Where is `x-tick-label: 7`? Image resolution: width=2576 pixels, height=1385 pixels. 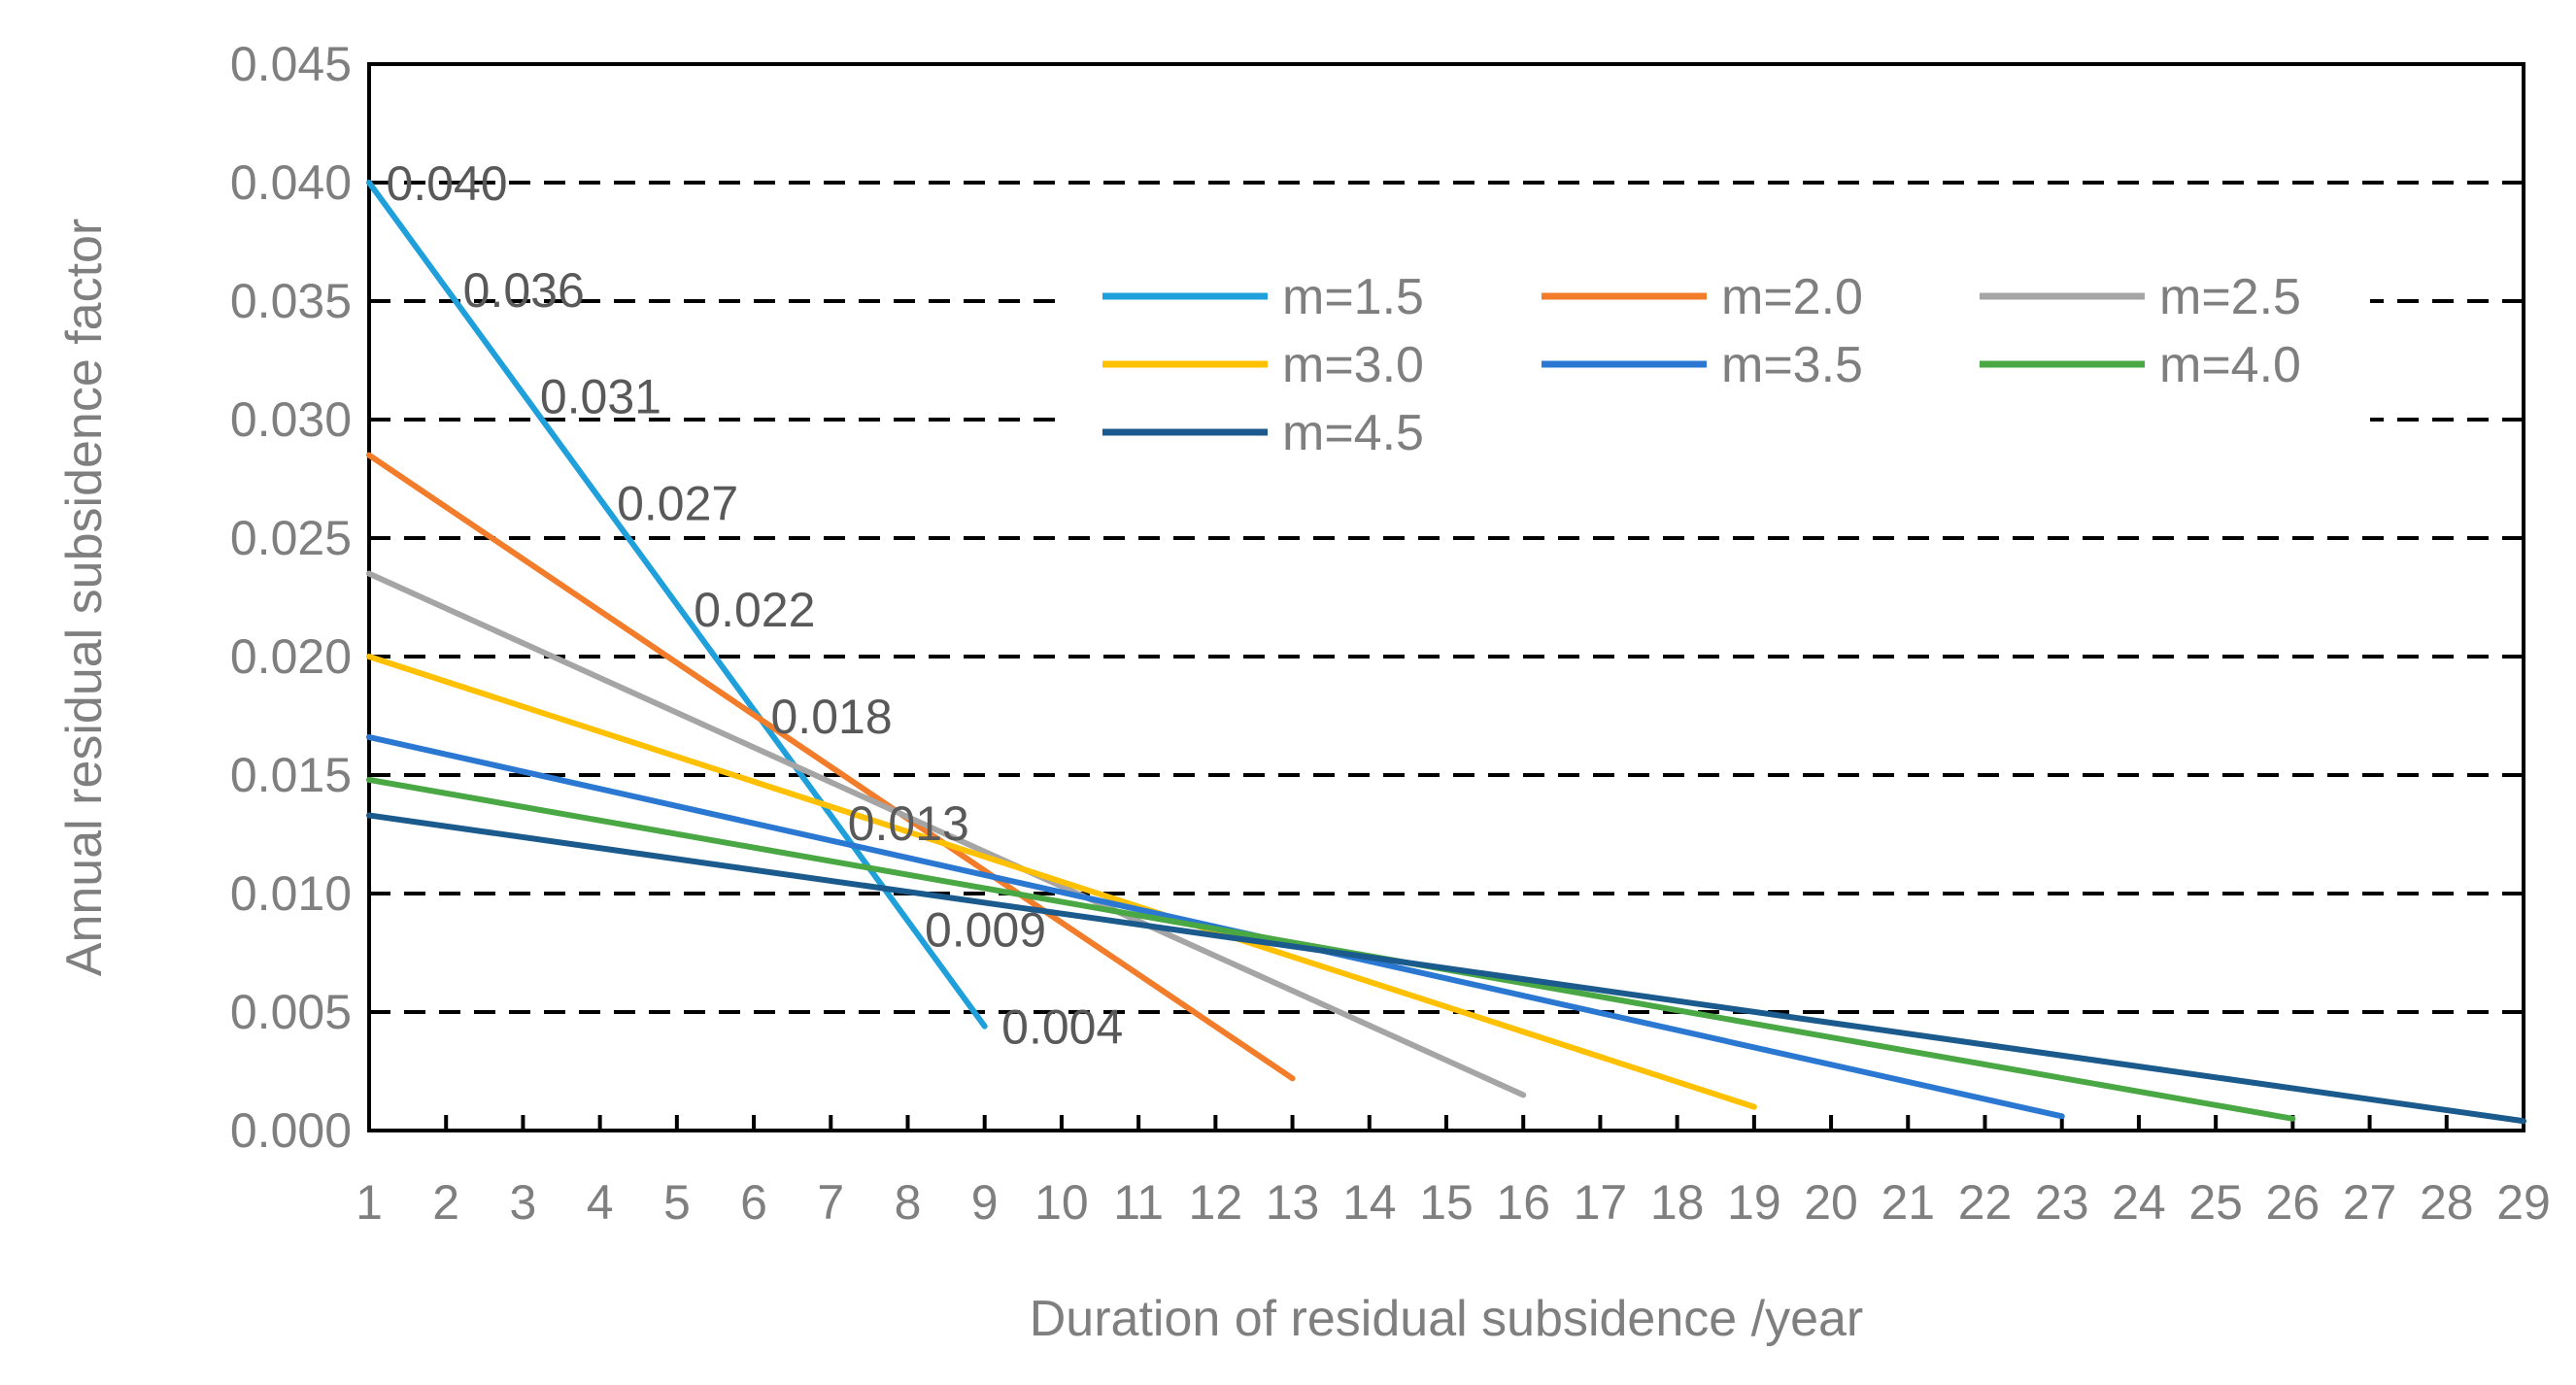 x-tick-label: 7 is located at coordinates (830, 1202).